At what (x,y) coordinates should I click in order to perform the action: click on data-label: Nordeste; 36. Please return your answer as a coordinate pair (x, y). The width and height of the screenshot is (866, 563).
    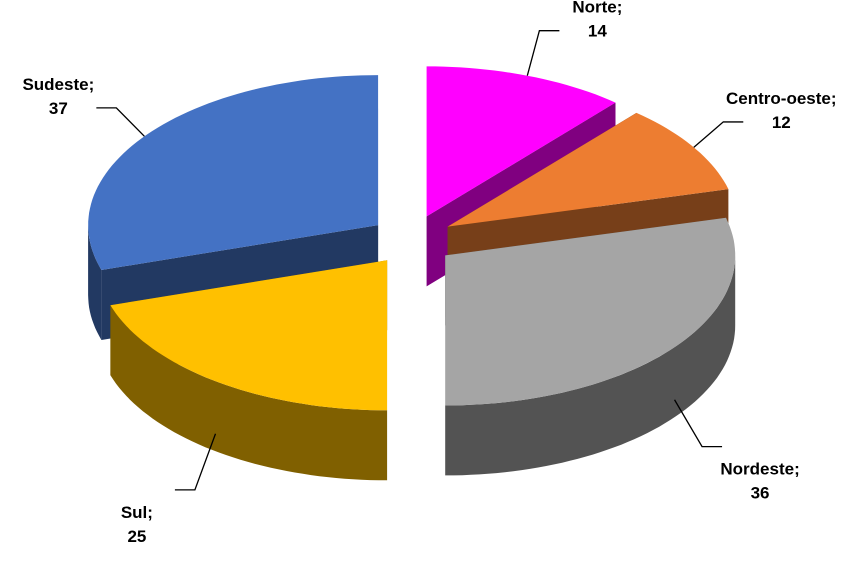
    Looking at the image, I should click on (759, 481).